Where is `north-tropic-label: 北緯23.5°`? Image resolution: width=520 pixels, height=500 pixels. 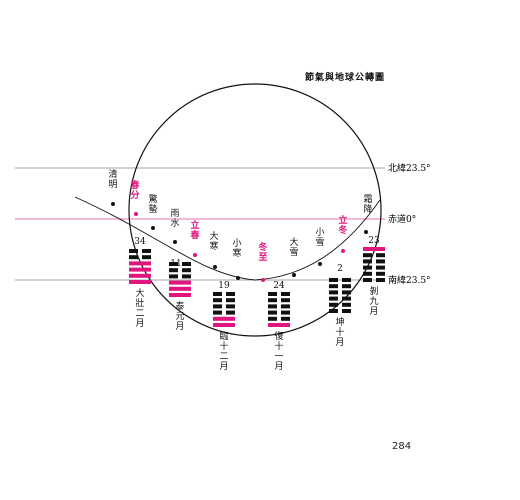 north-tropic-label: 北緯23.5° is located at coordinates (409, 168).